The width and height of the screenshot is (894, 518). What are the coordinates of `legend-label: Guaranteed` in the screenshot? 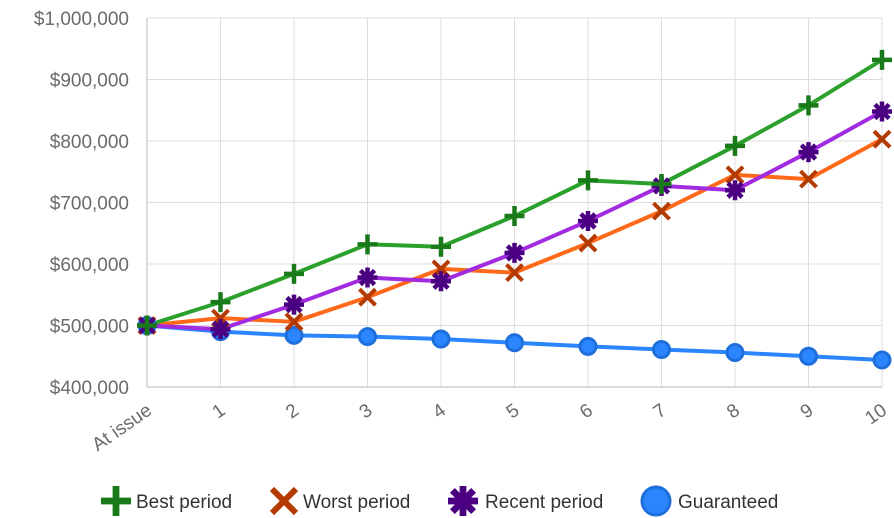 It's located at (728, 502).